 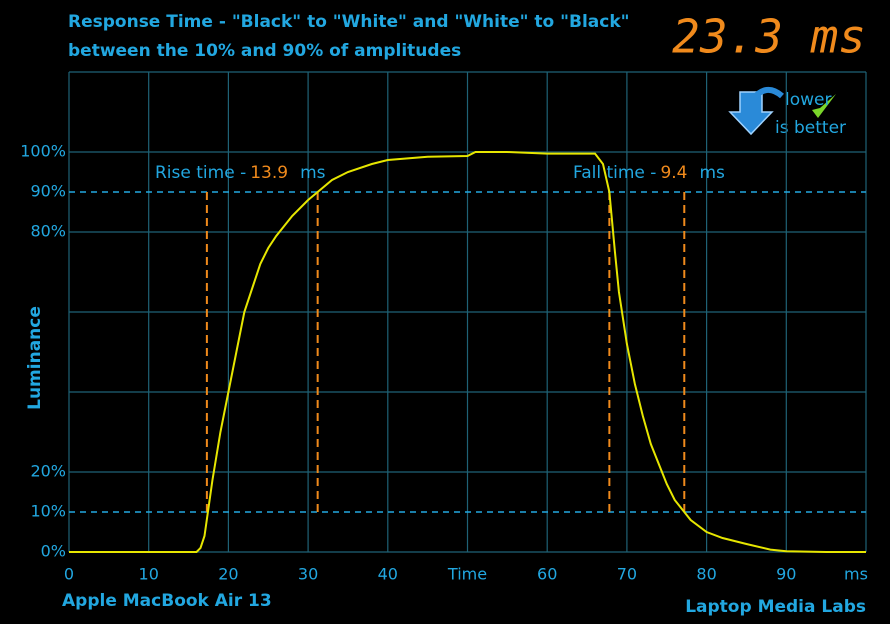 I want to click on x-tick-label: 0, so click(x=69, y=574).